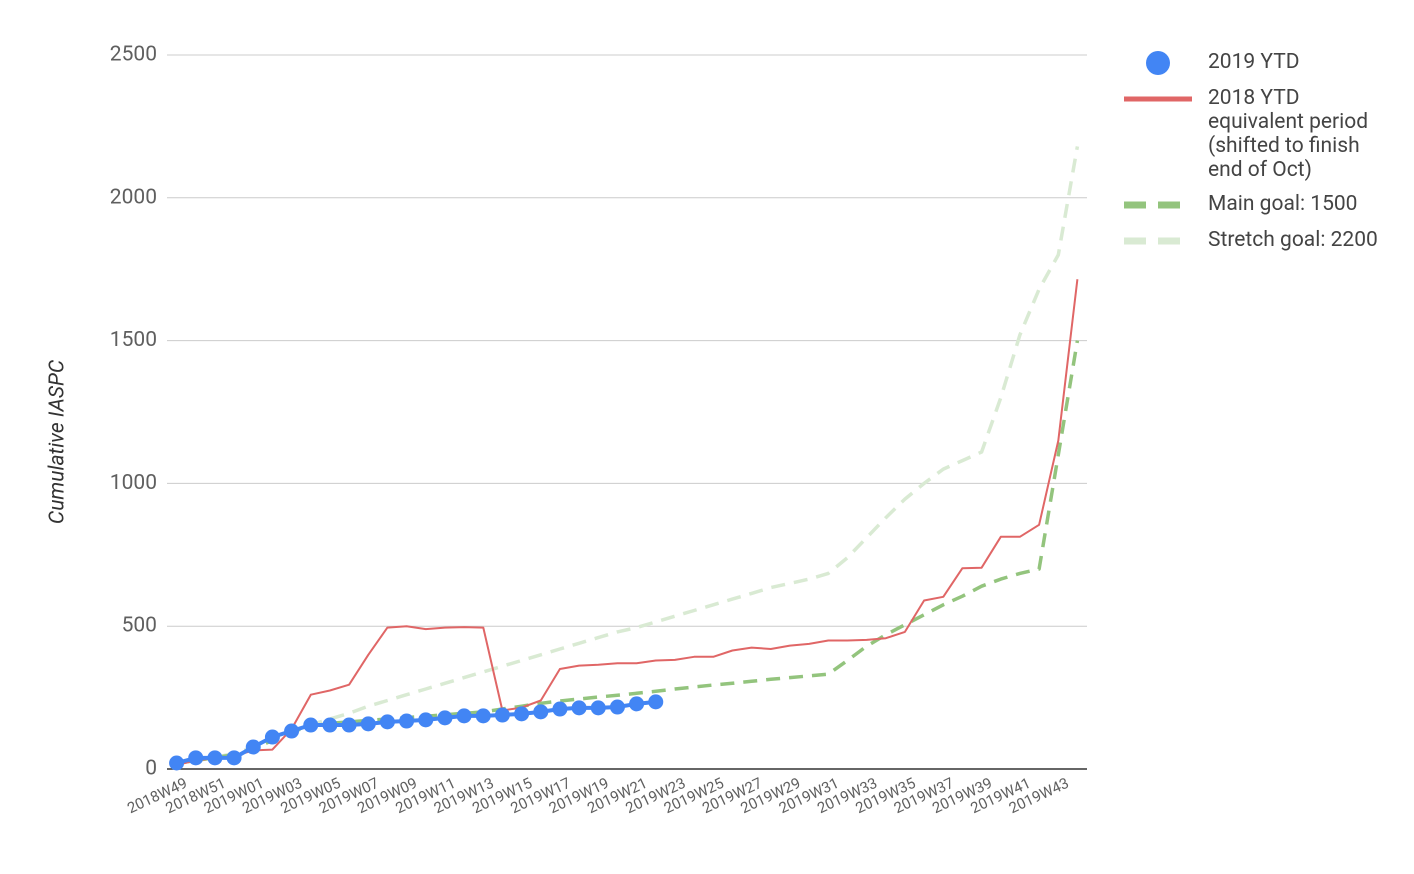  I want to click on legend-item: Main goal: 1500, so click(1265, 205).